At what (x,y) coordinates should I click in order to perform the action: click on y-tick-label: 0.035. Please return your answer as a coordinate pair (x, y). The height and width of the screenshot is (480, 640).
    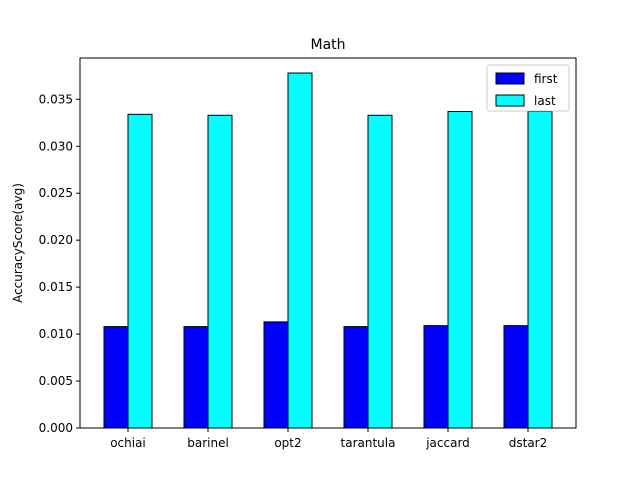
    Looking at the image, I should click on (56, 99).